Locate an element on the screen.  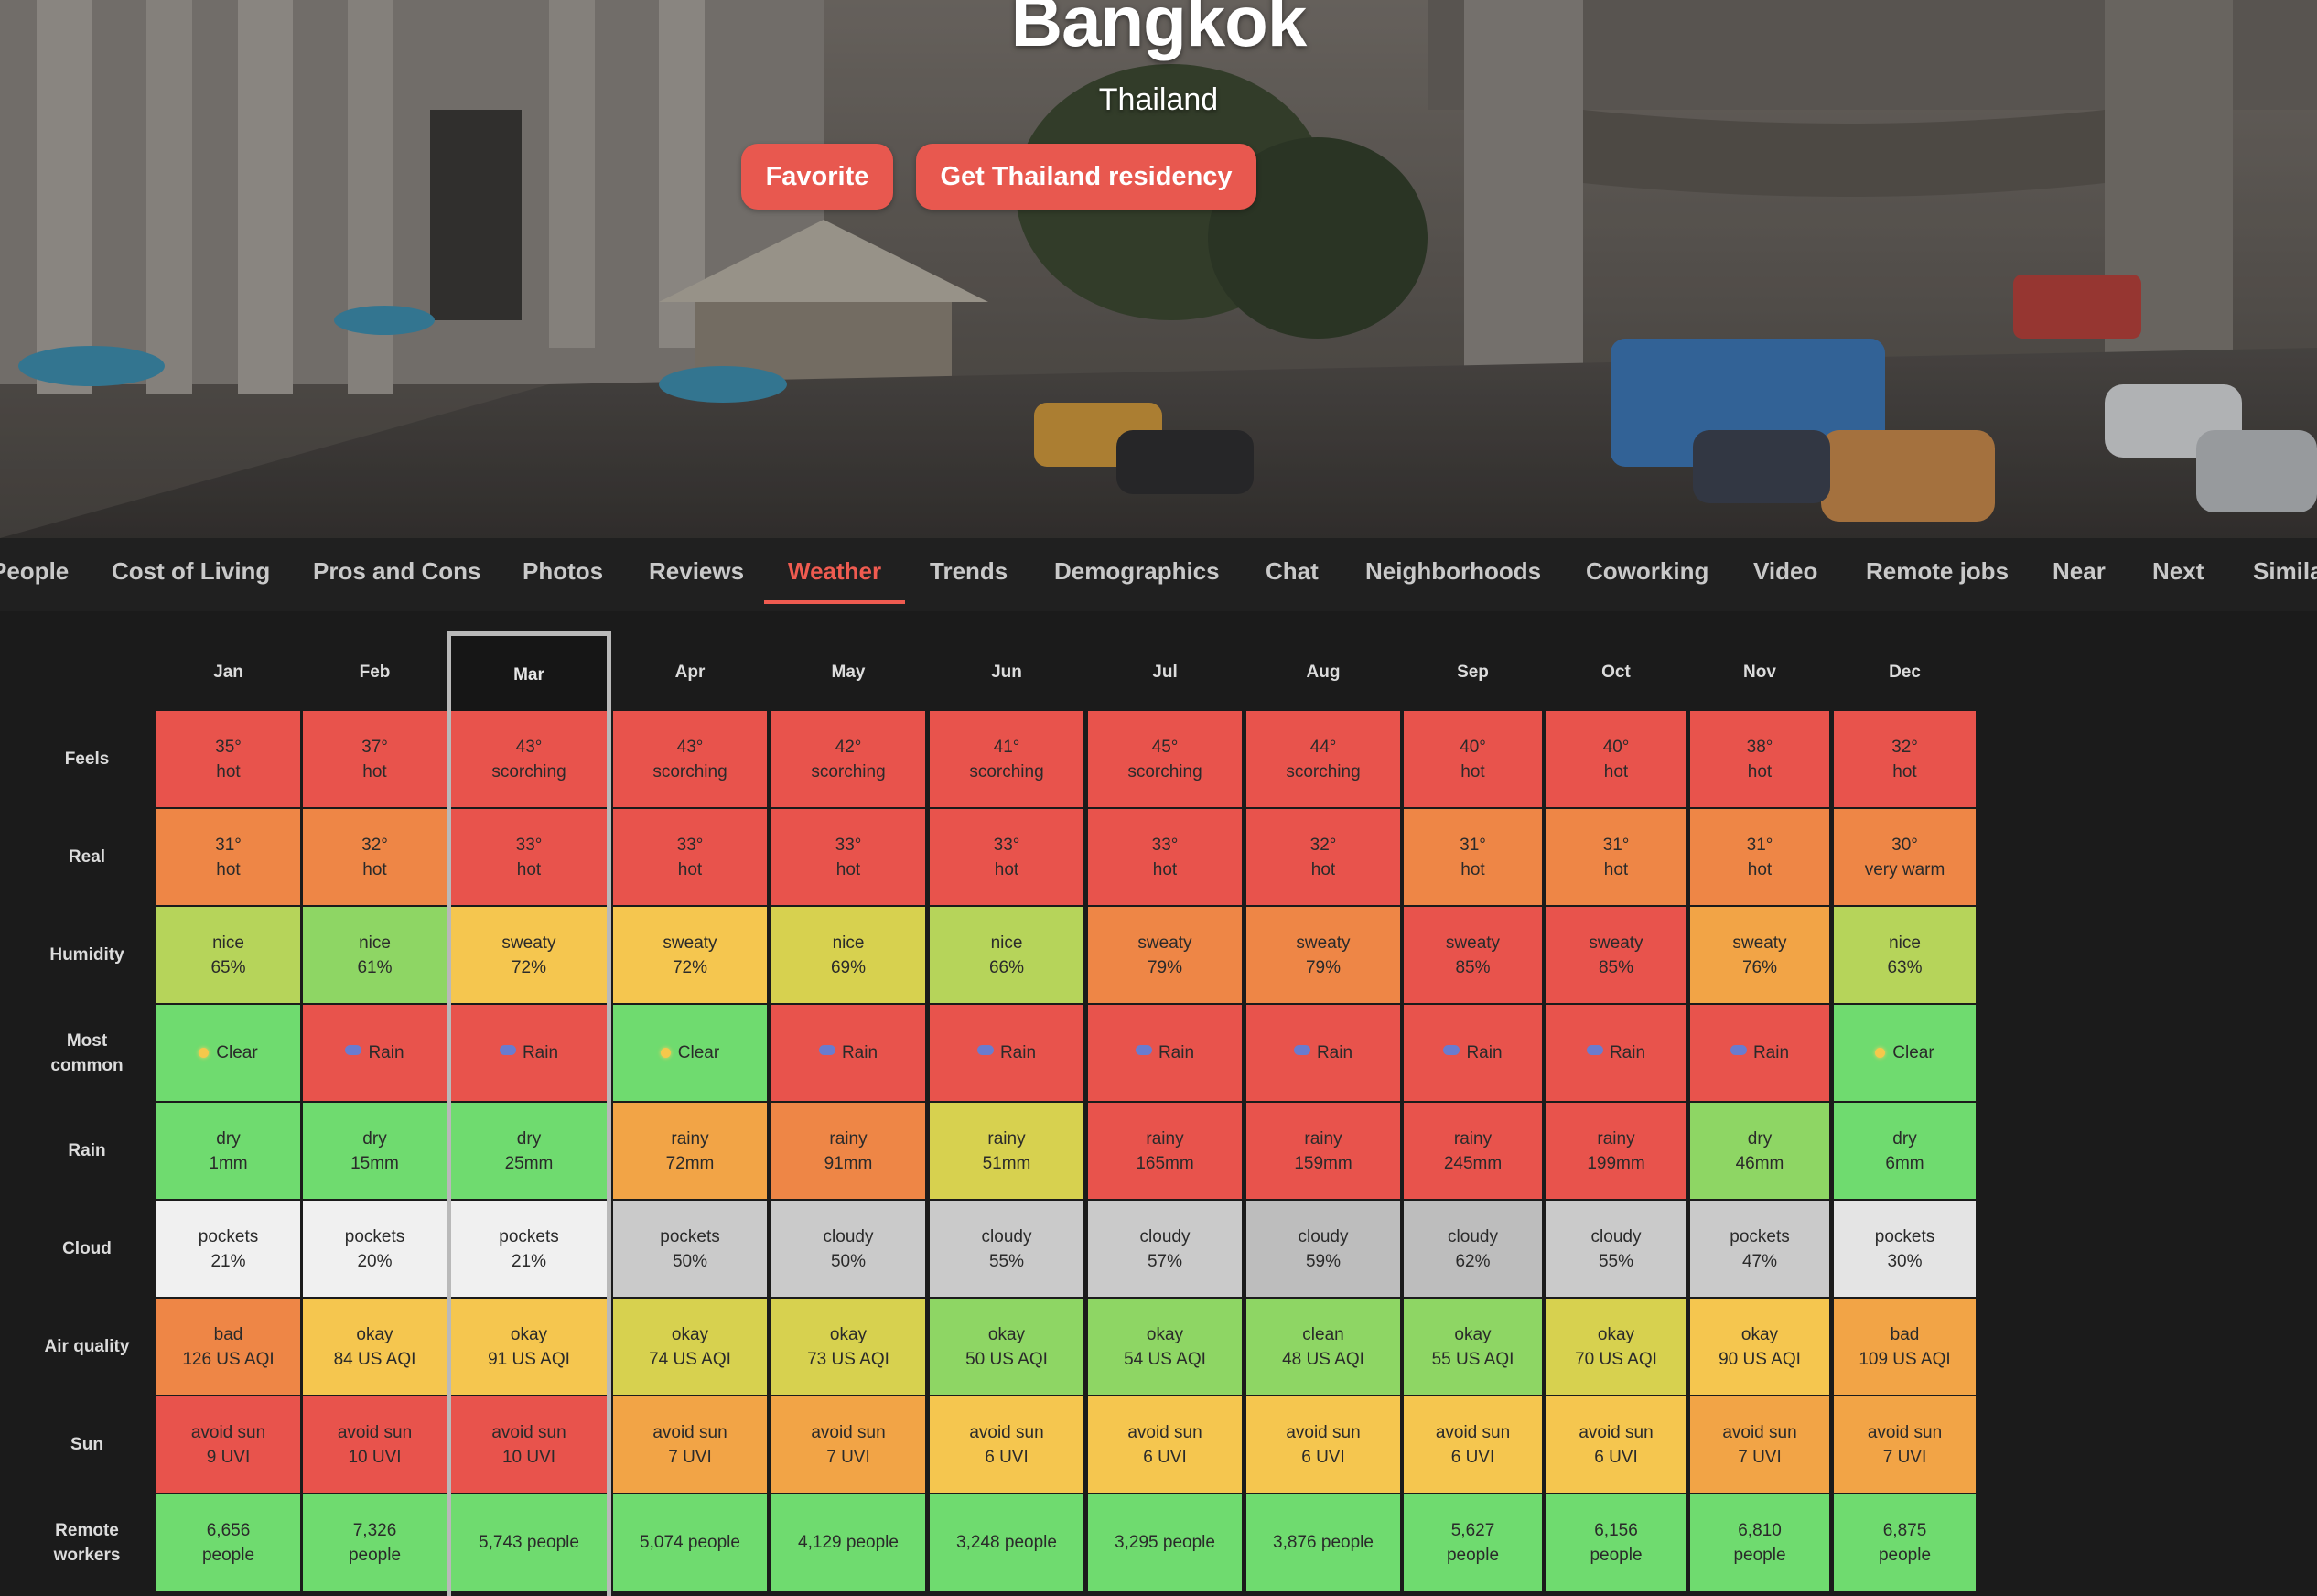
month-header-sep: Sep is located at coordinates (1473, 672).